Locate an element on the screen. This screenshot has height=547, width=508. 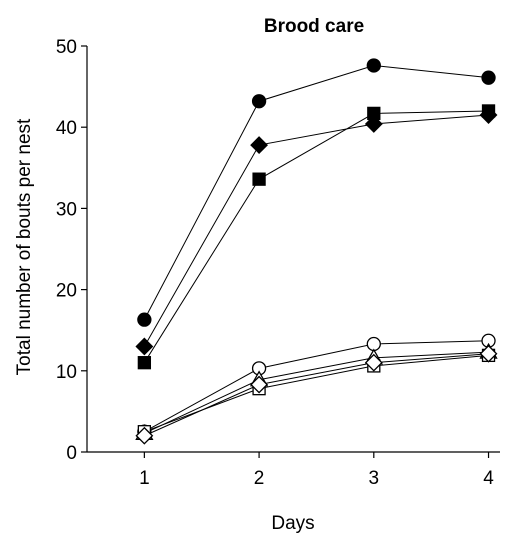
y-tick-label: 20 is located at coordinates (66, 291).